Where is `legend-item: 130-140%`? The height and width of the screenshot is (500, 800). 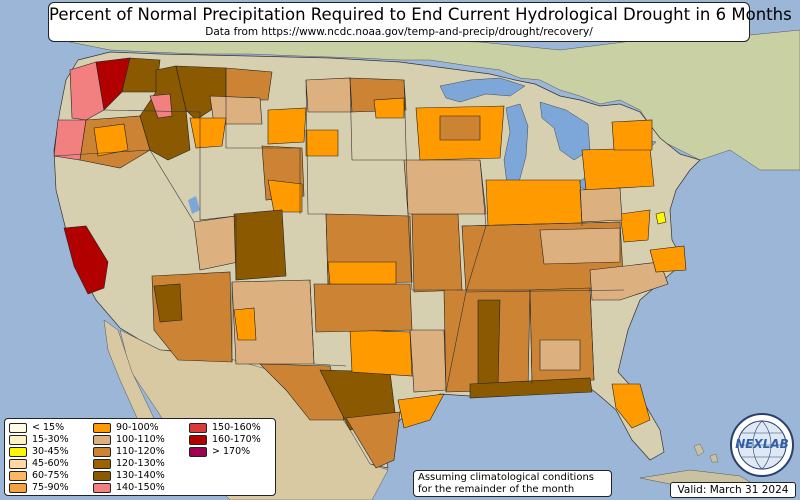
legend-item: 130-140% is located at coordinates (141, 476).